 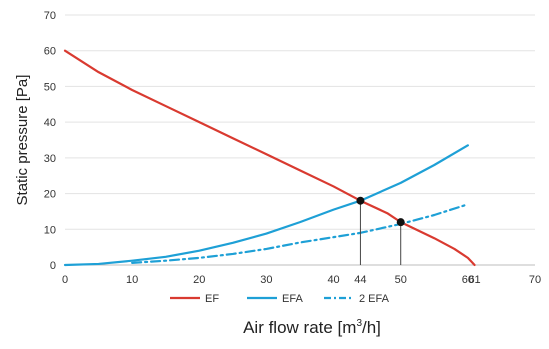 I want to click on y-axis-label: Static pressure [Pa], so click(x=22, y=140).